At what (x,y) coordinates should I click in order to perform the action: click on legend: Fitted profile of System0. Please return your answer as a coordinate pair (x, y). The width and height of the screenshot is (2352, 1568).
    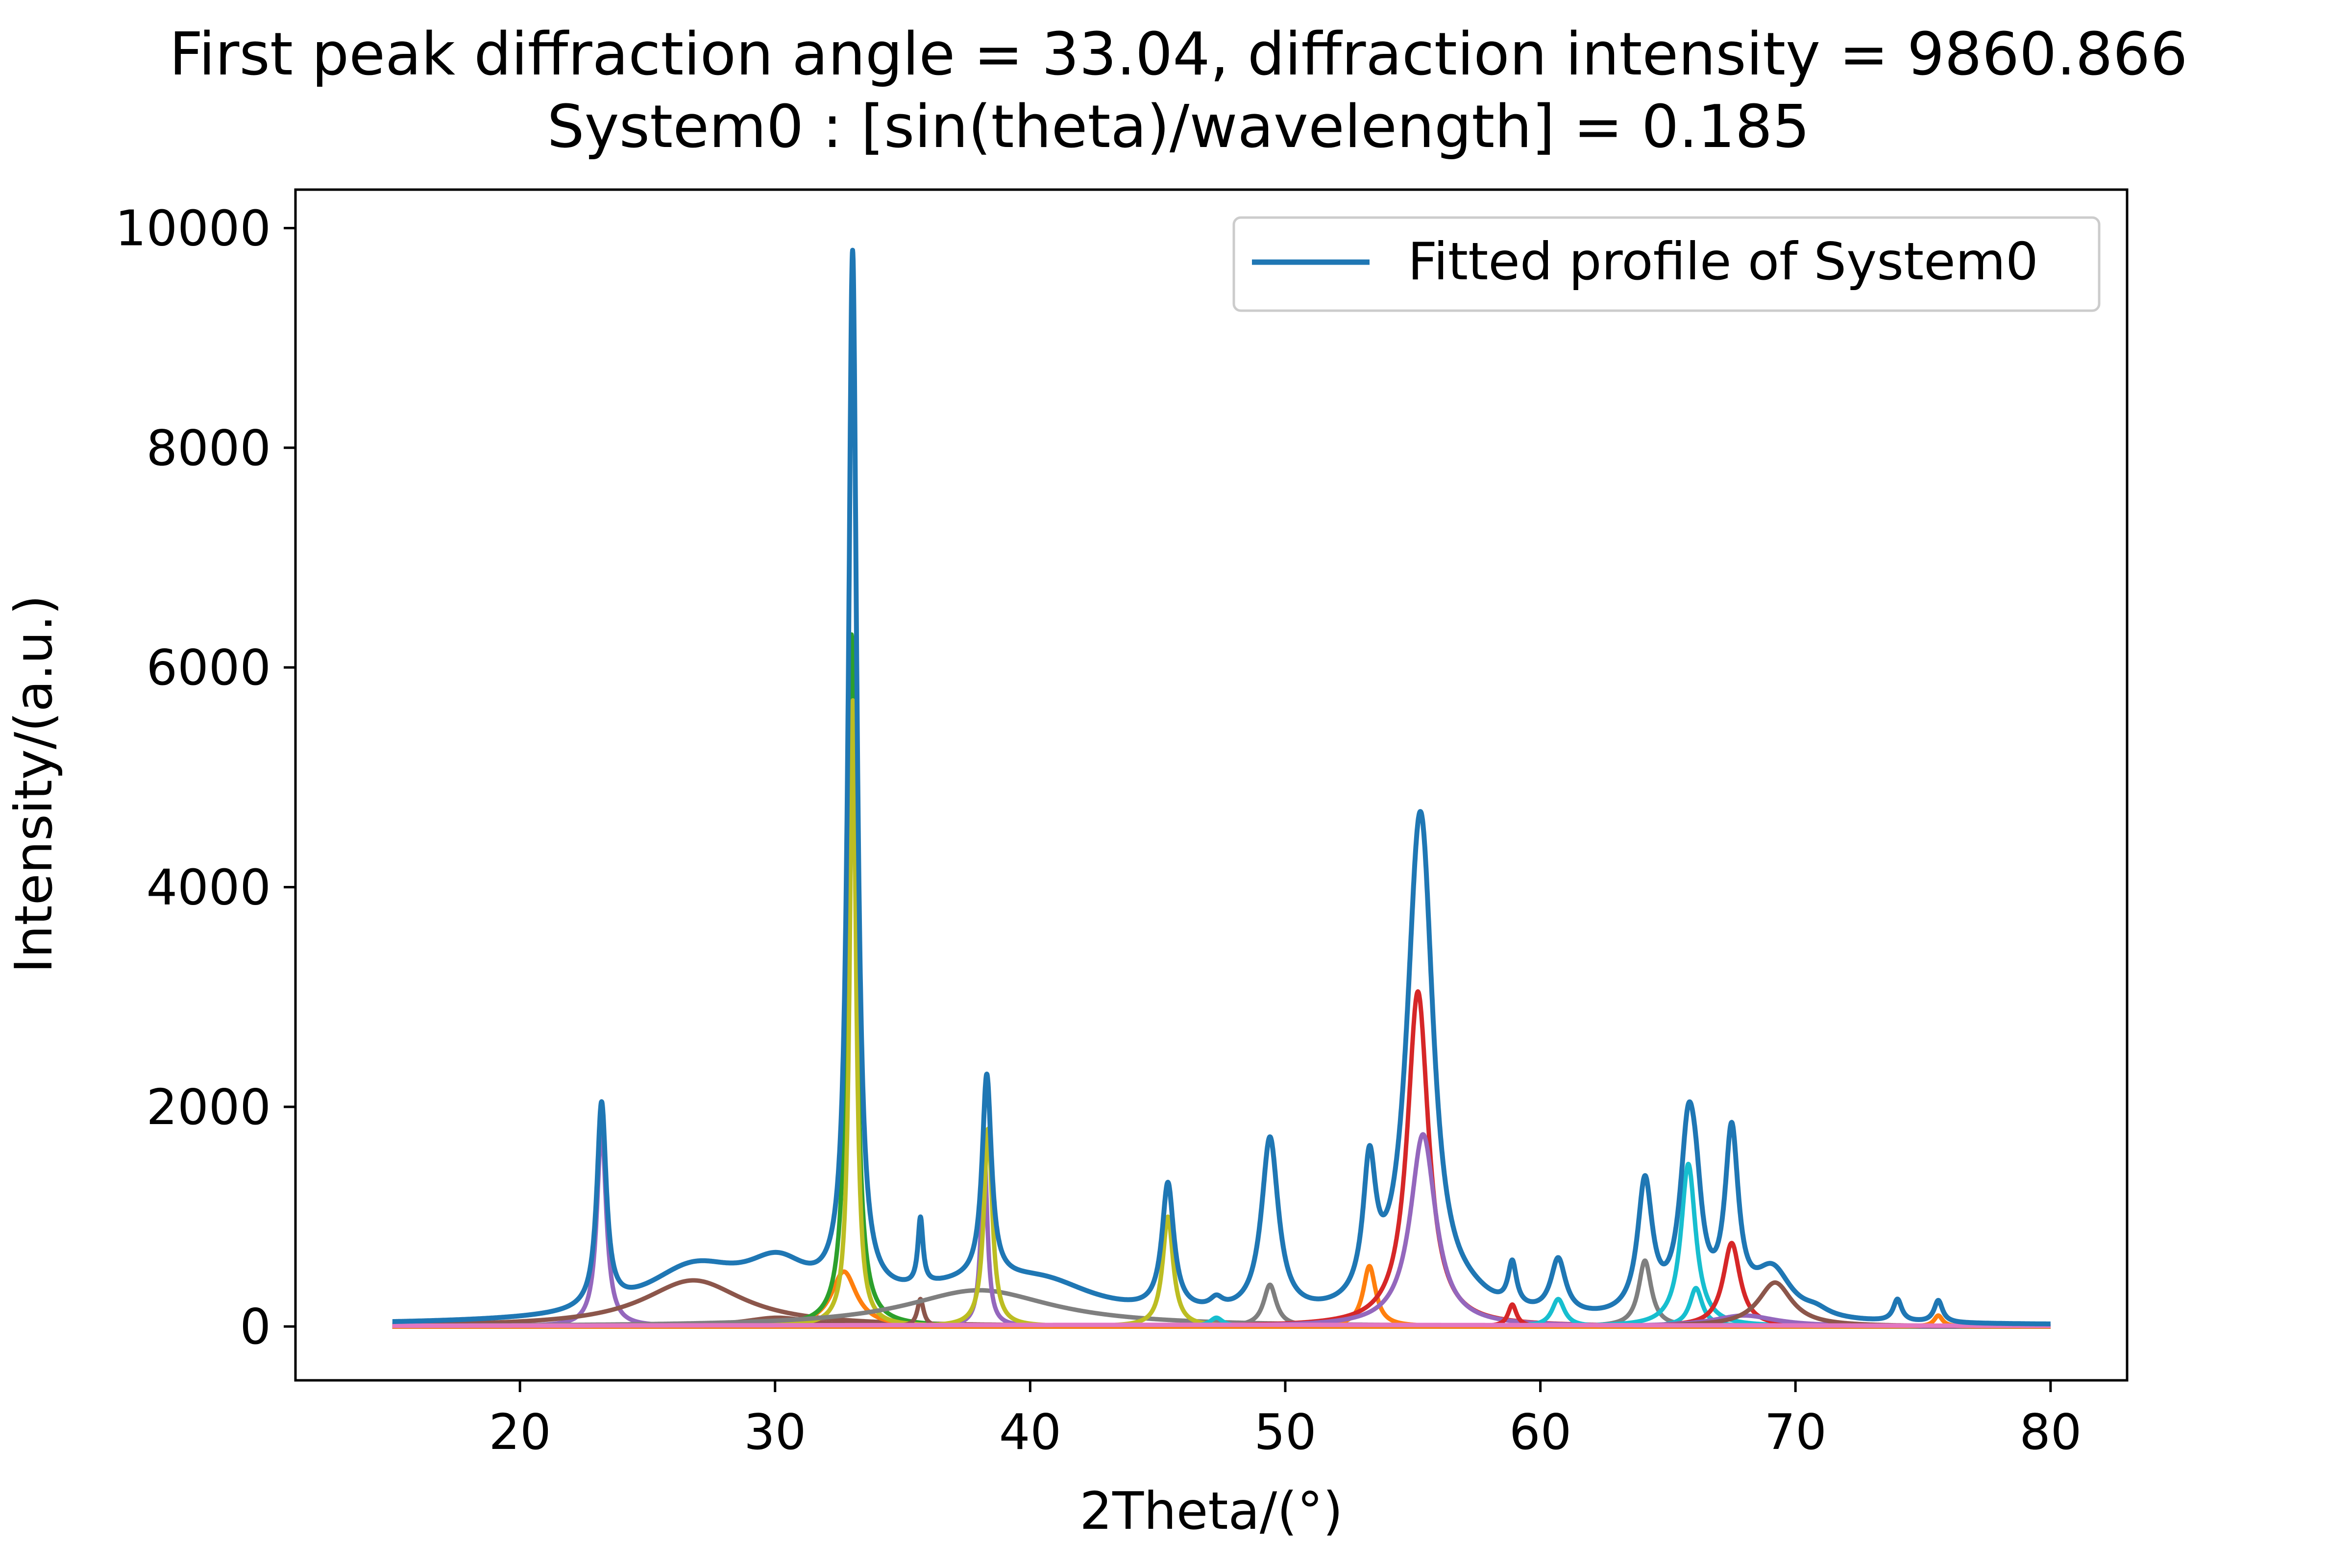
    Looking at the image, I should click on (1666, 264).